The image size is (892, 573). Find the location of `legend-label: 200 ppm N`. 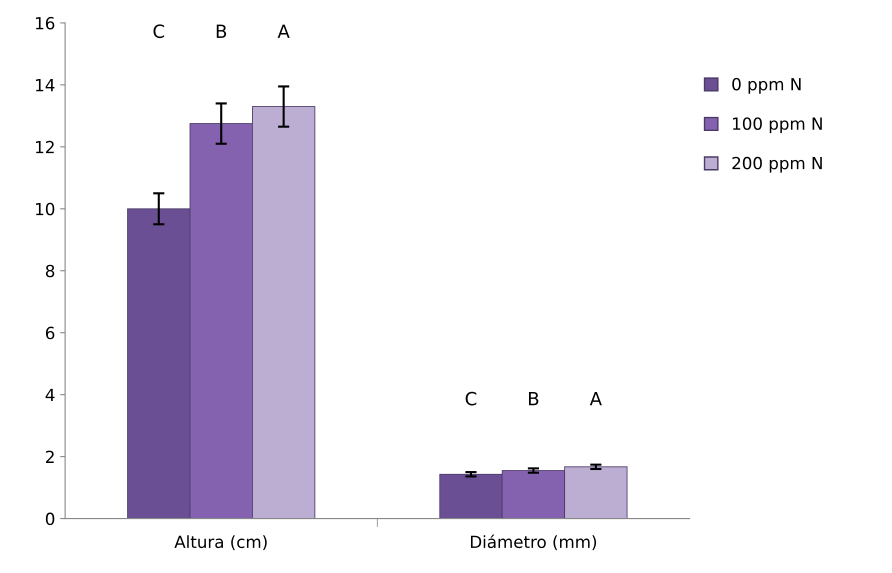

legend-label: 200 ppm N is located at coordinates (777, 164).